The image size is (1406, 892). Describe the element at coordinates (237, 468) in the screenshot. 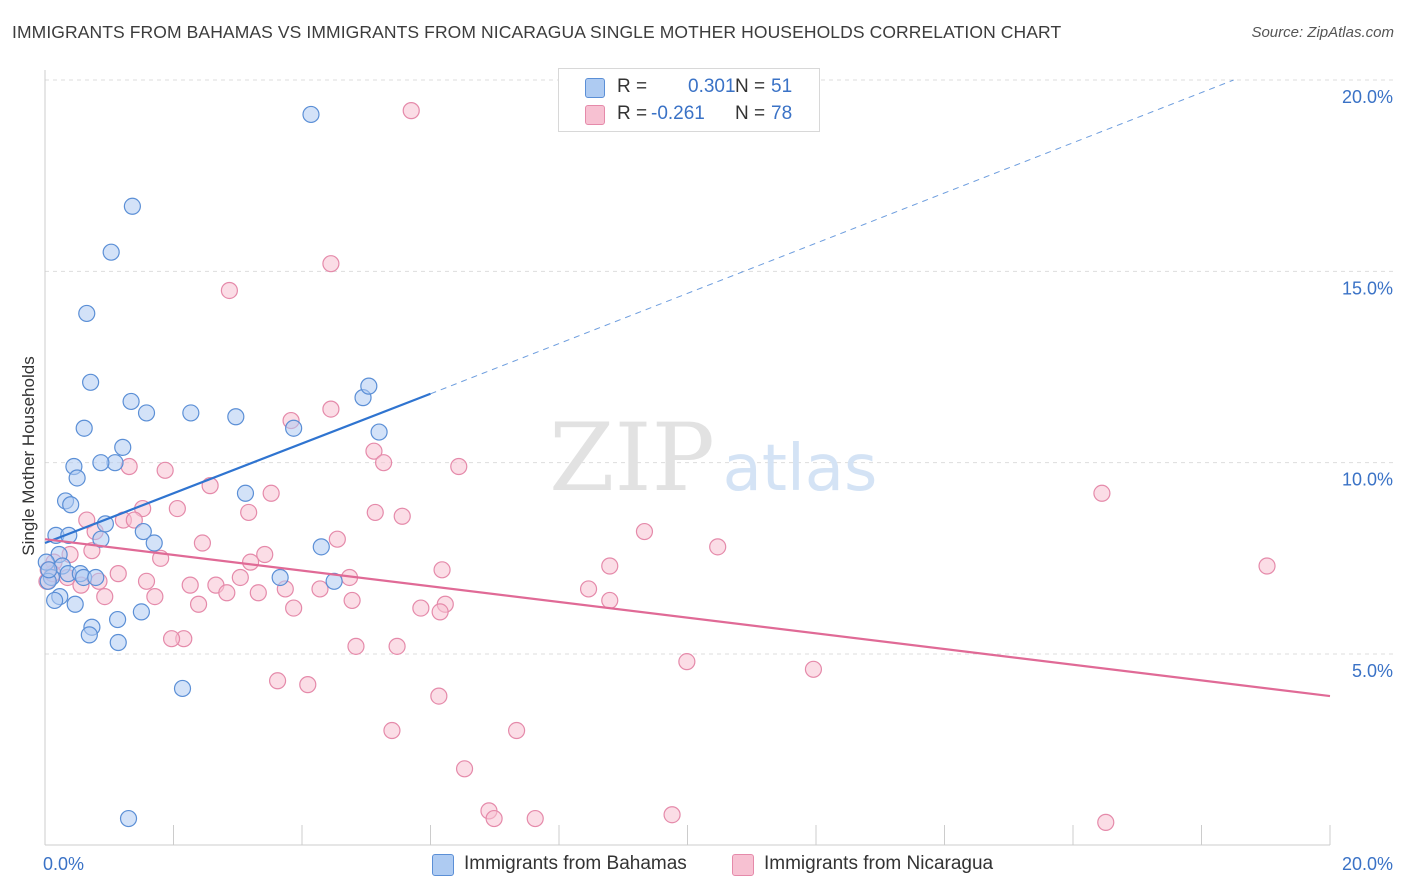

I see `bahamas-trend-line` at that location.